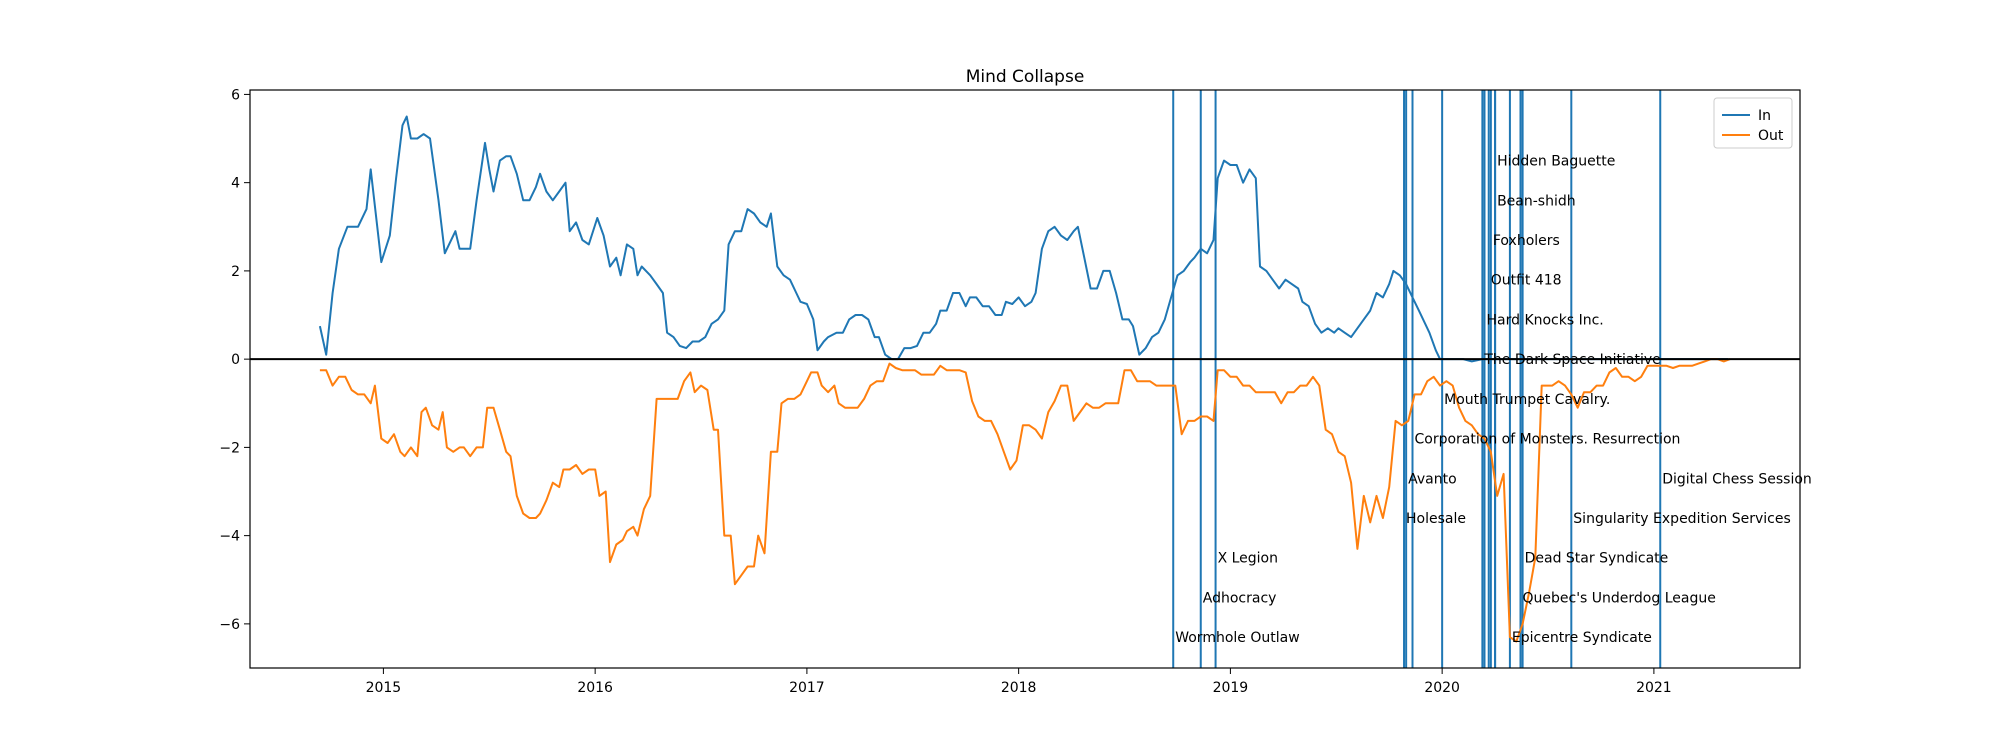  What do you see at coordinates (1019, 688) in the screenshot?
I see `x-tick-label: 2018` at bounding box center [1019, 688].